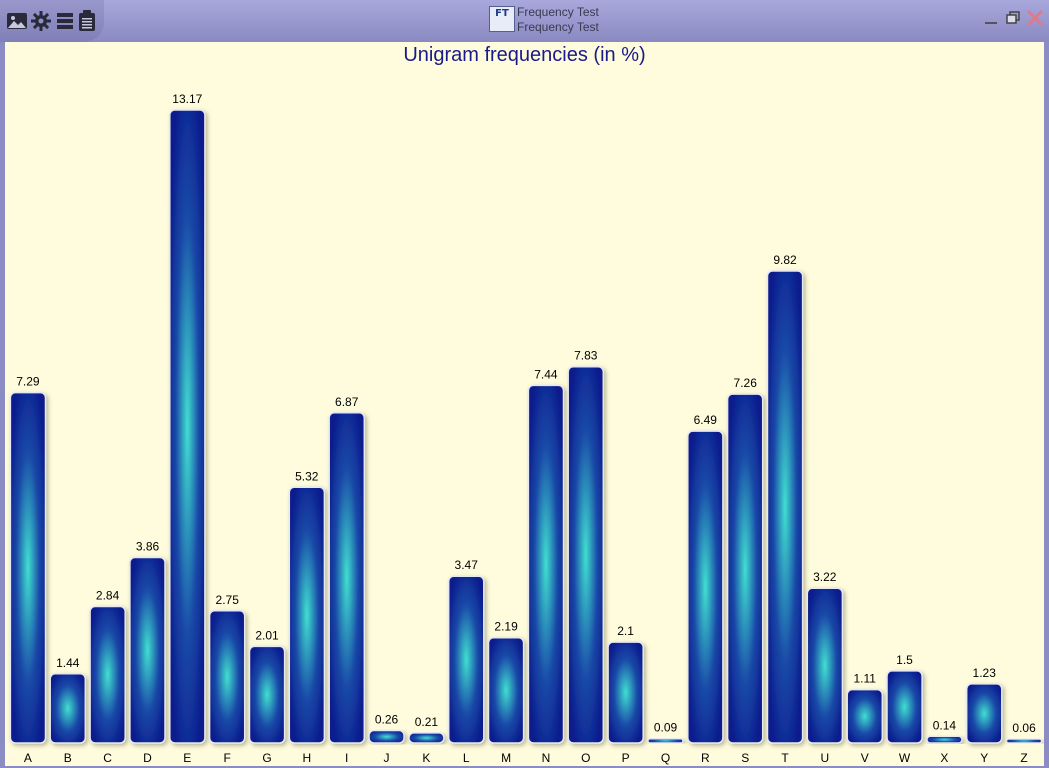  What do you see at coordinates (28, 382) in the screenshot?
I see `value-label-A: 7.29` at bounding box center [28, 382].